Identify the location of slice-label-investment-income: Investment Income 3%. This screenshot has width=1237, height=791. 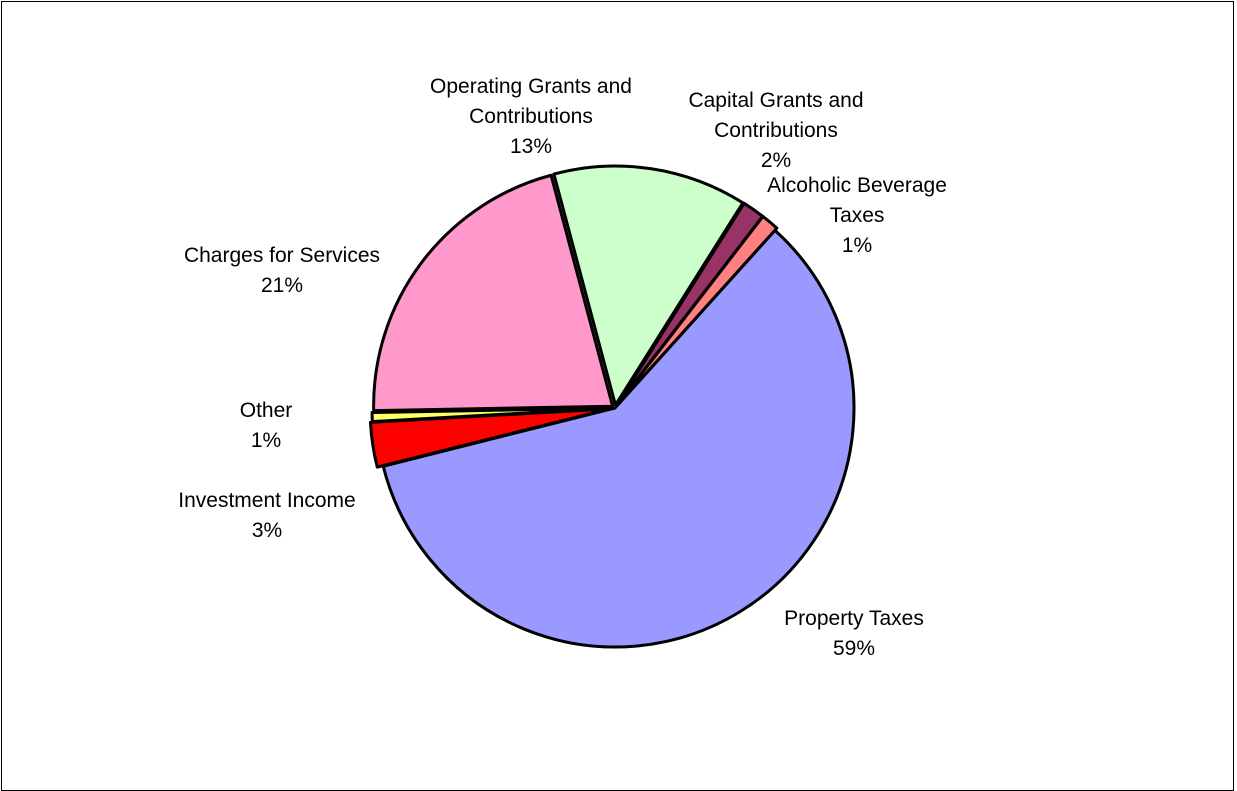
(266, 515).